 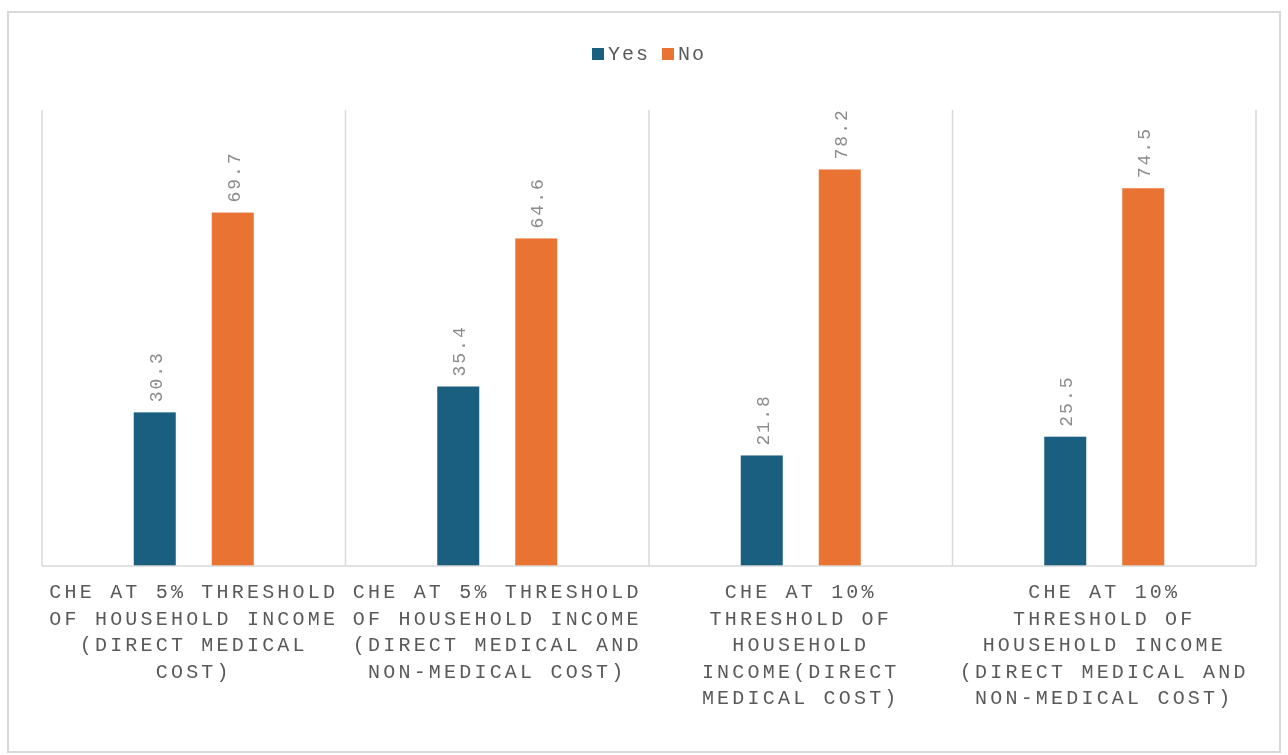 What do you see at coordinates (234, 177) in the screenshot?
I see `data-label: 69.7` at bounding box center [234, 177].